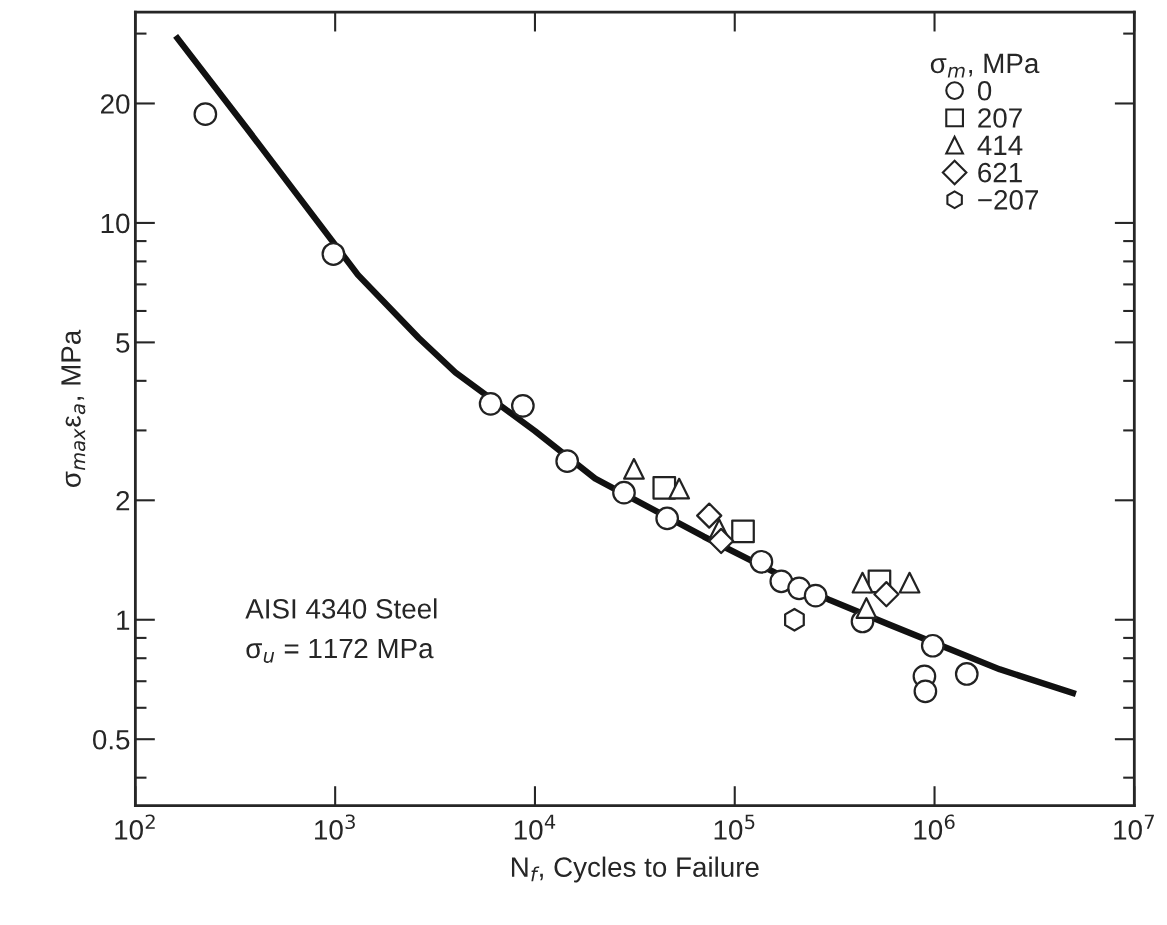 The width and height of the screenshot is (1167, 925). What do you see at coordinates (985, 65) in the screenshot?
I see `legend-title: σ$_{m}$, MPa` at bounding box center [985, 65].